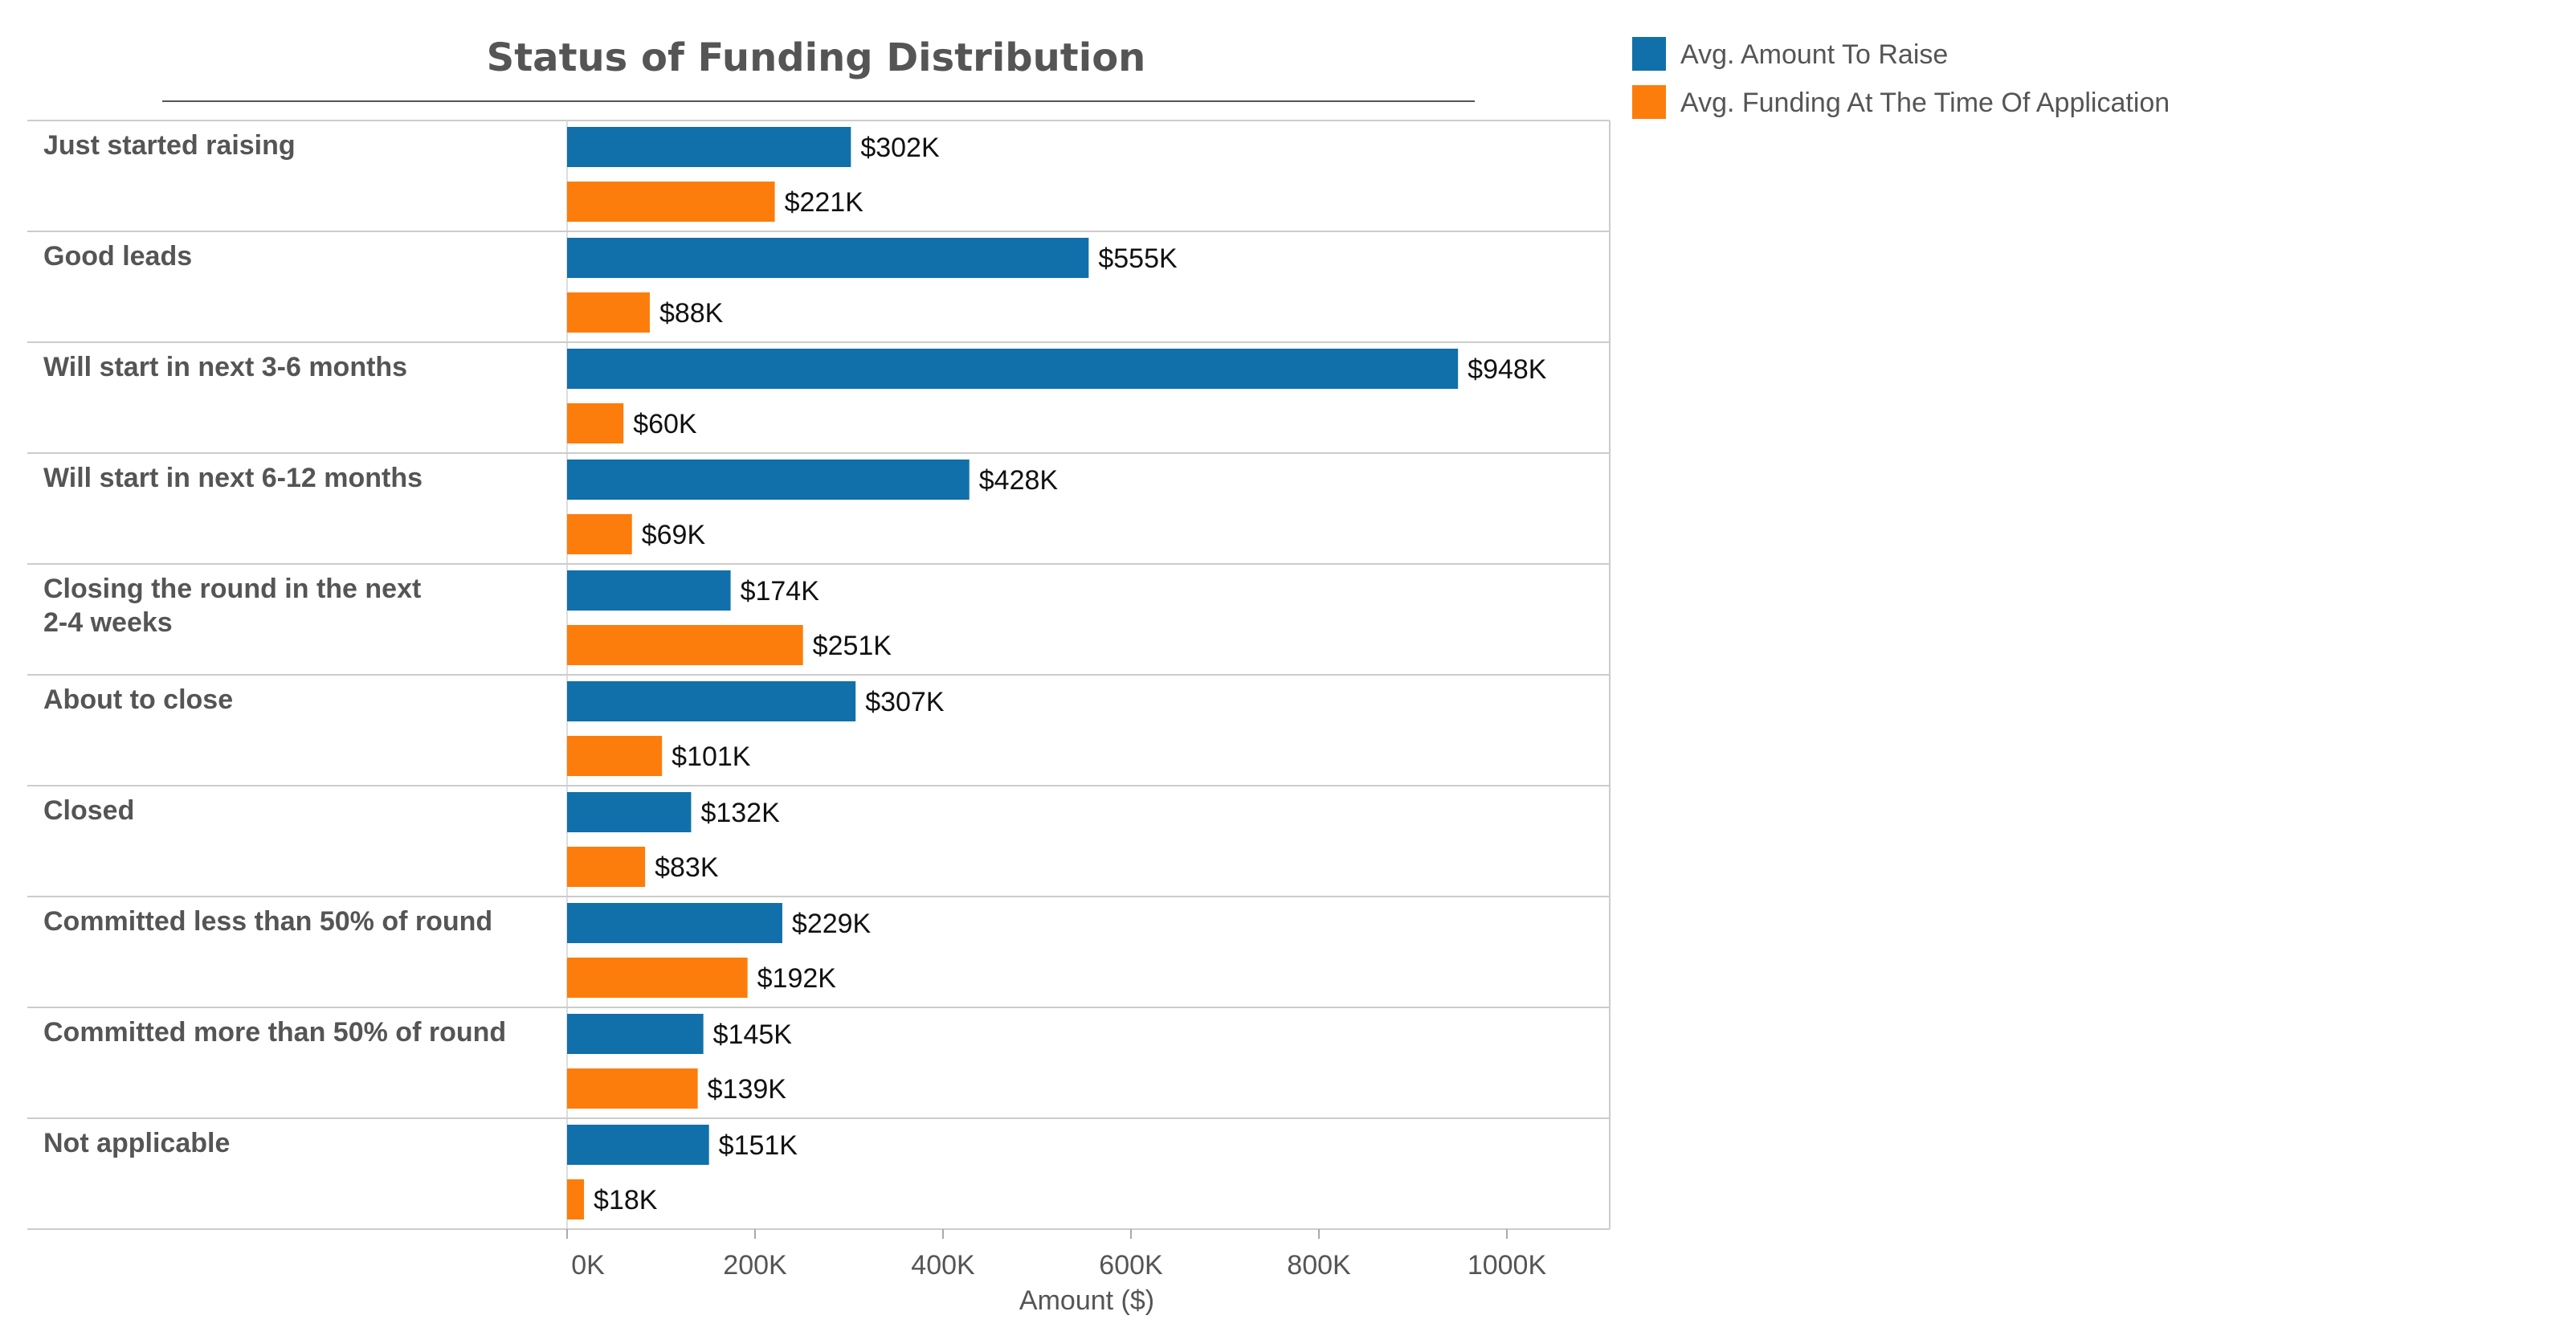  I want to click on bar-value-label: $132K, so click(740, 813).